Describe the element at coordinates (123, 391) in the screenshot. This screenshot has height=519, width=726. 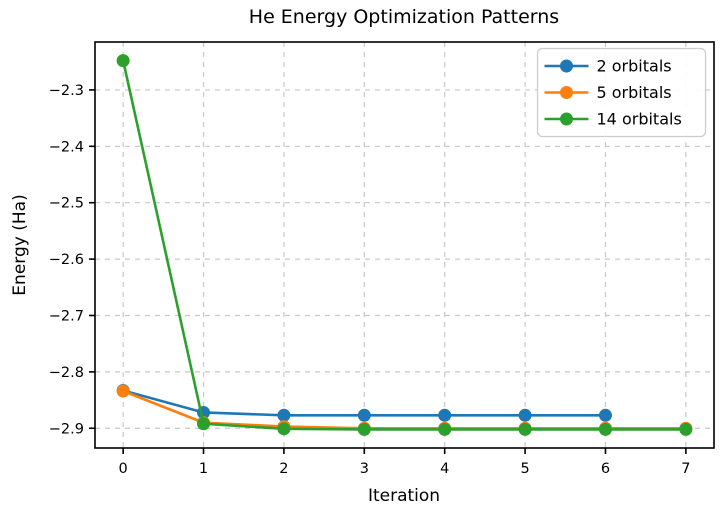
I see `data-point-5-orbitals` at that location.